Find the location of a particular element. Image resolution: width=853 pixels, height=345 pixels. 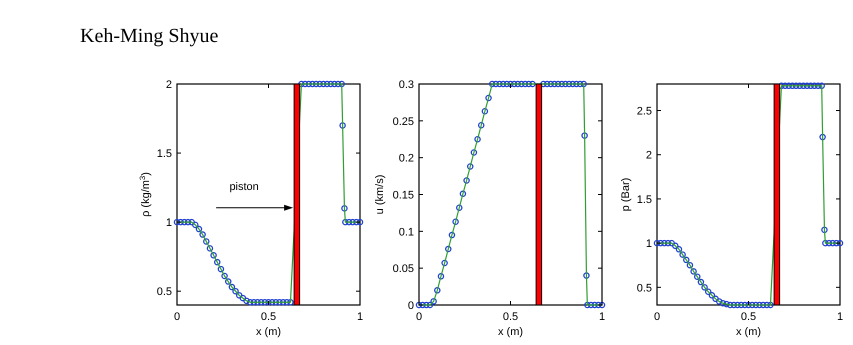

y-tick-label: 1 is located at coordinates (649, 244).